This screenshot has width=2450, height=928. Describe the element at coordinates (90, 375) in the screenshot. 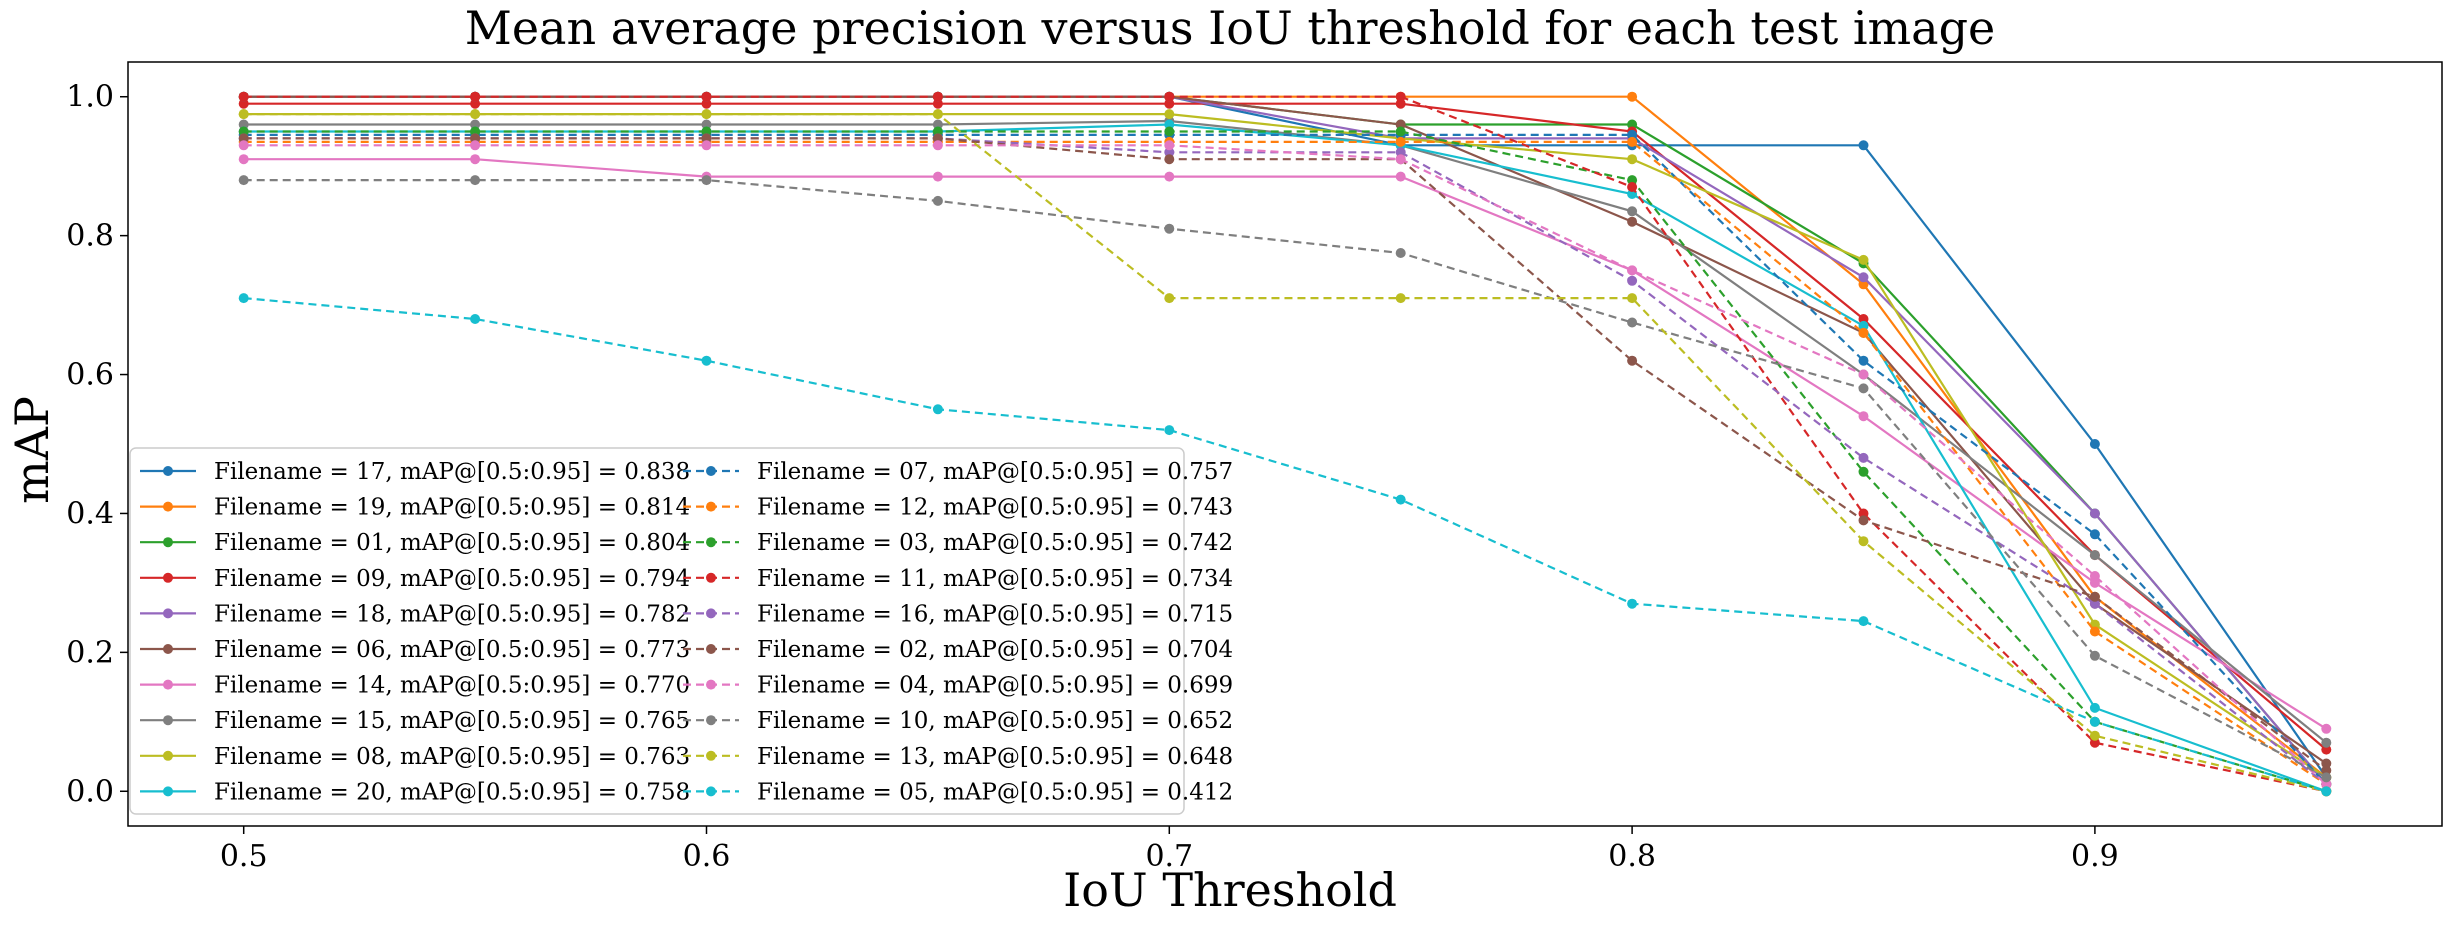

I see `y-tick-label: 0.6` at that location.